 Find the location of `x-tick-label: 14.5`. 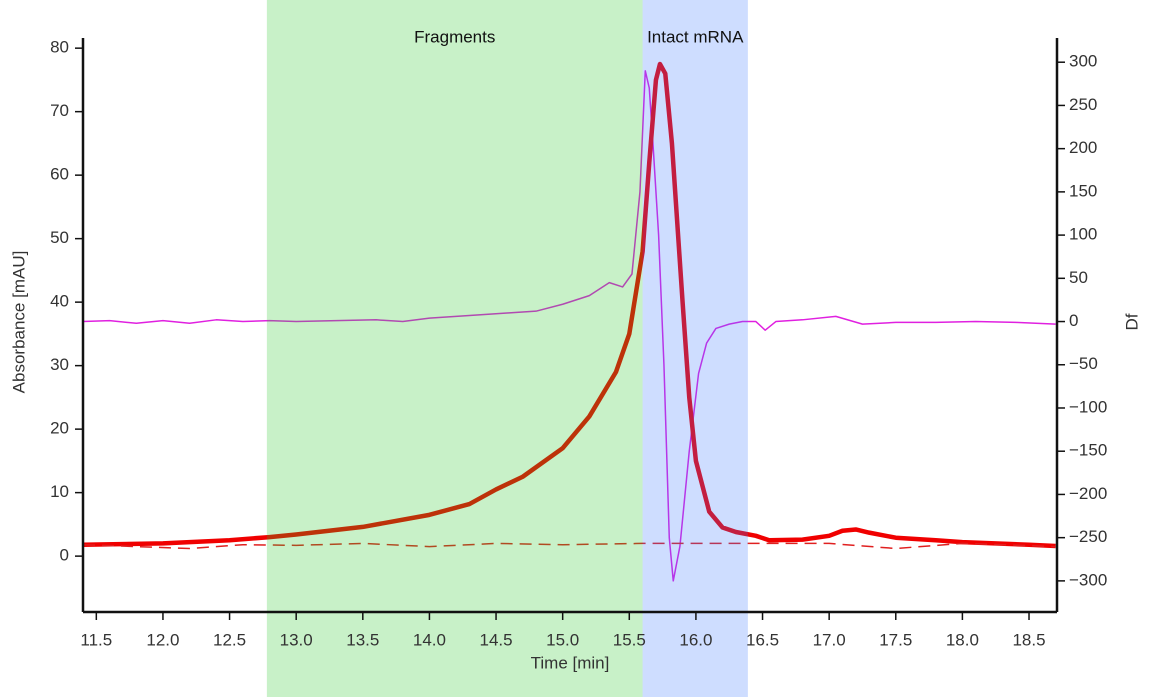

x-tick-label: 14.5 is located at coordinates (496, 639).